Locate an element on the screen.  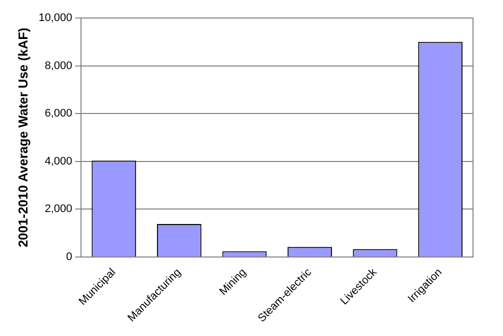
y-tick-label: 2,000 is located at coordinates (58, 209).